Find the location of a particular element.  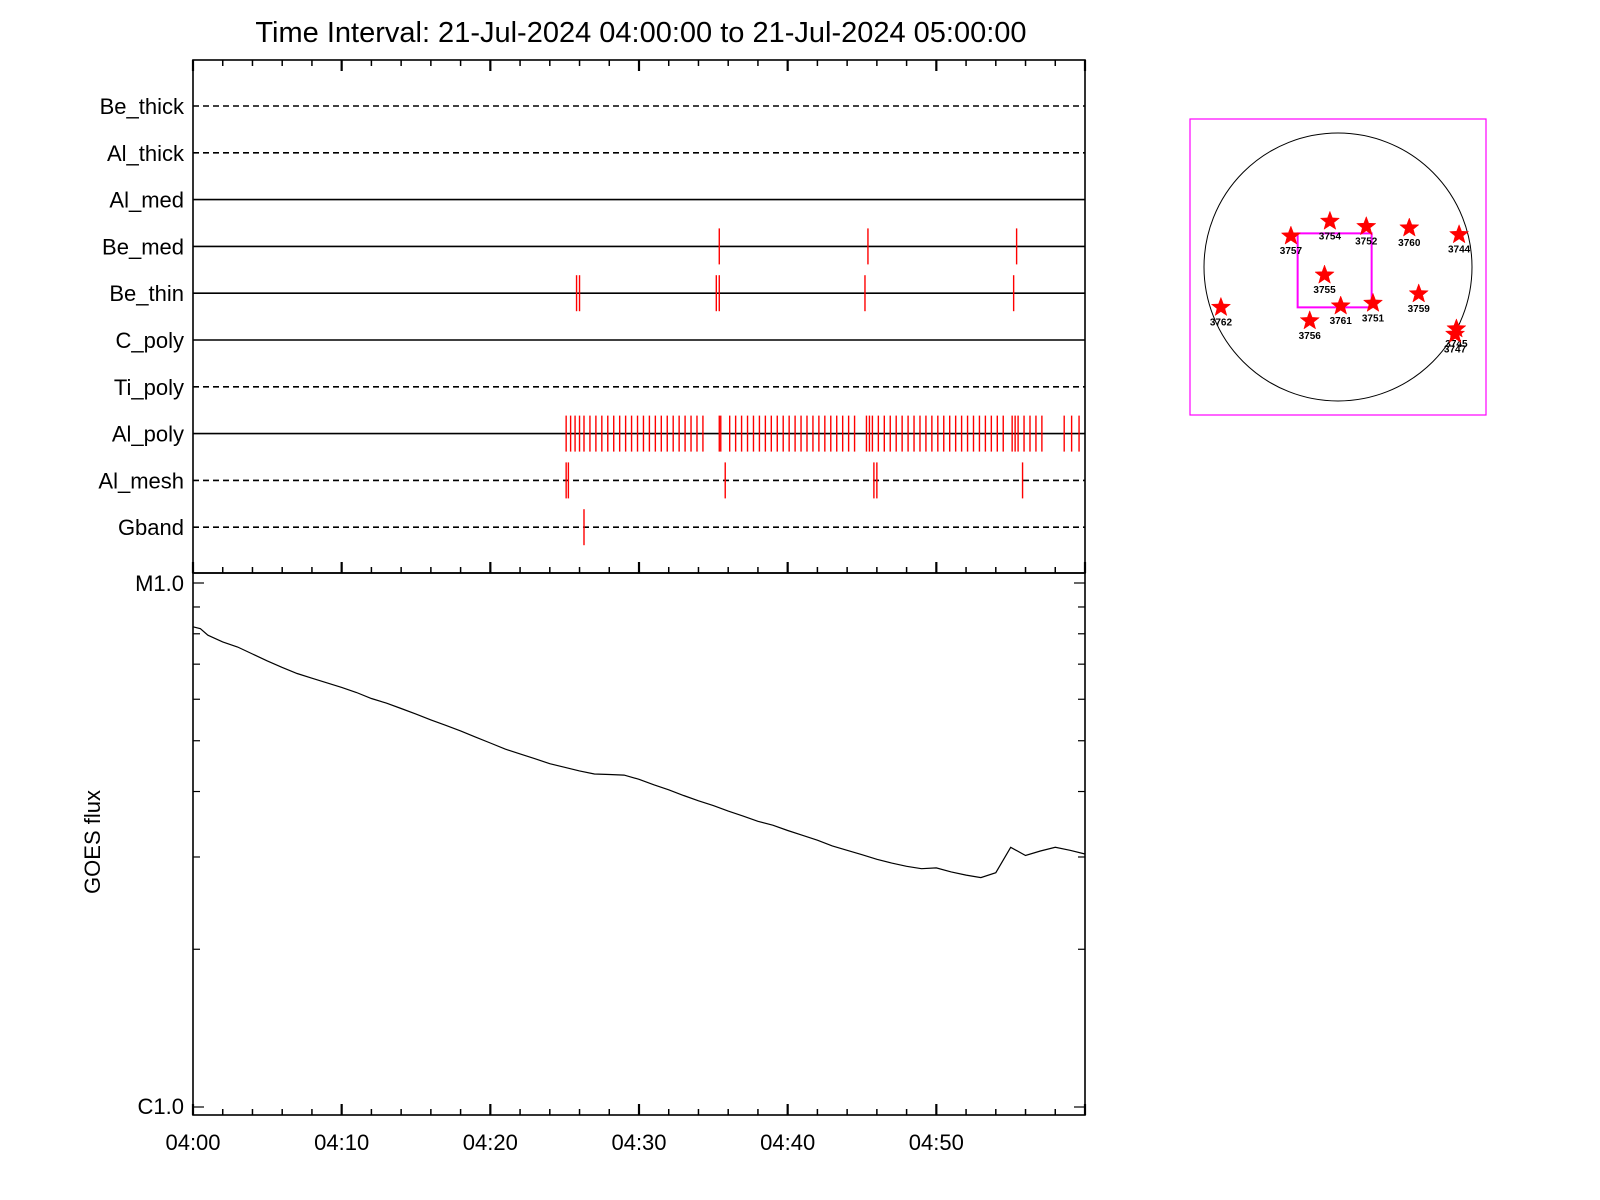

x-tick-label: 04:20 is located at coordinates (490, 1142).